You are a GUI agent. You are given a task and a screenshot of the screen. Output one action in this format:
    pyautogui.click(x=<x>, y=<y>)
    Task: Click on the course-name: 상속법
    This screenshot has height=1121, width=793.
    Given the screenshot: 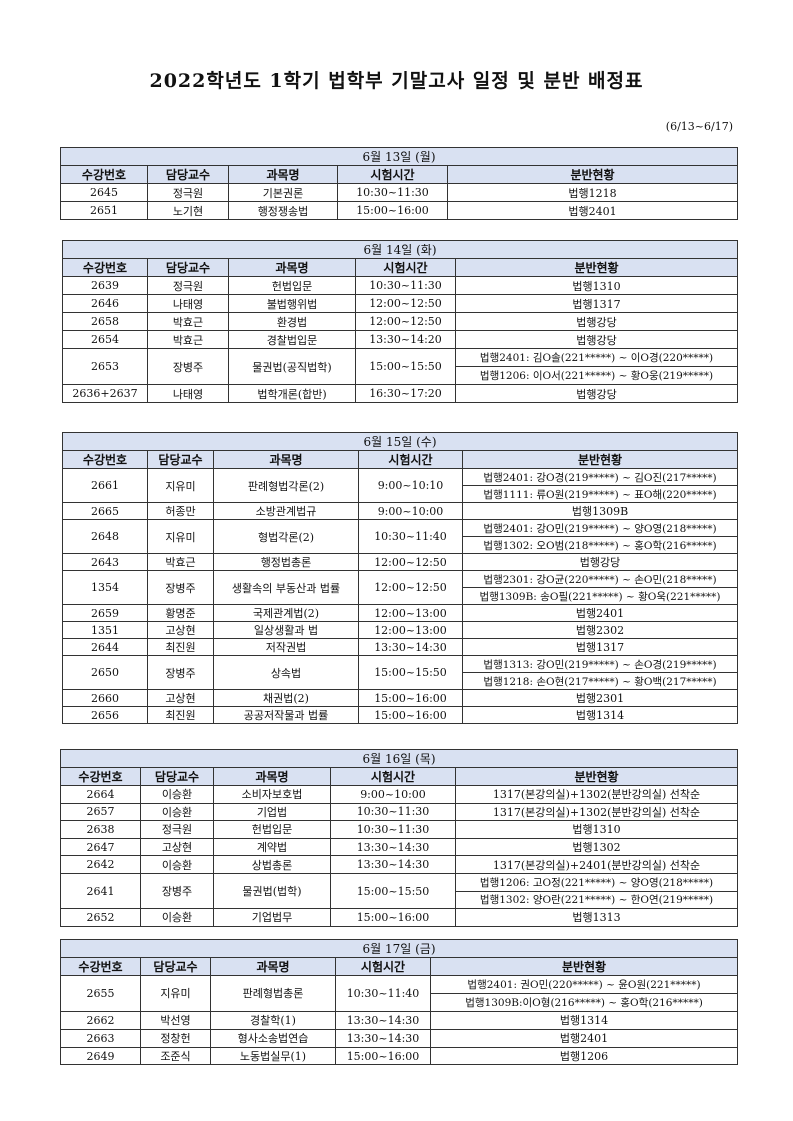 What is the action you would take?
    pyautogui.click(x=286, y=672)
    